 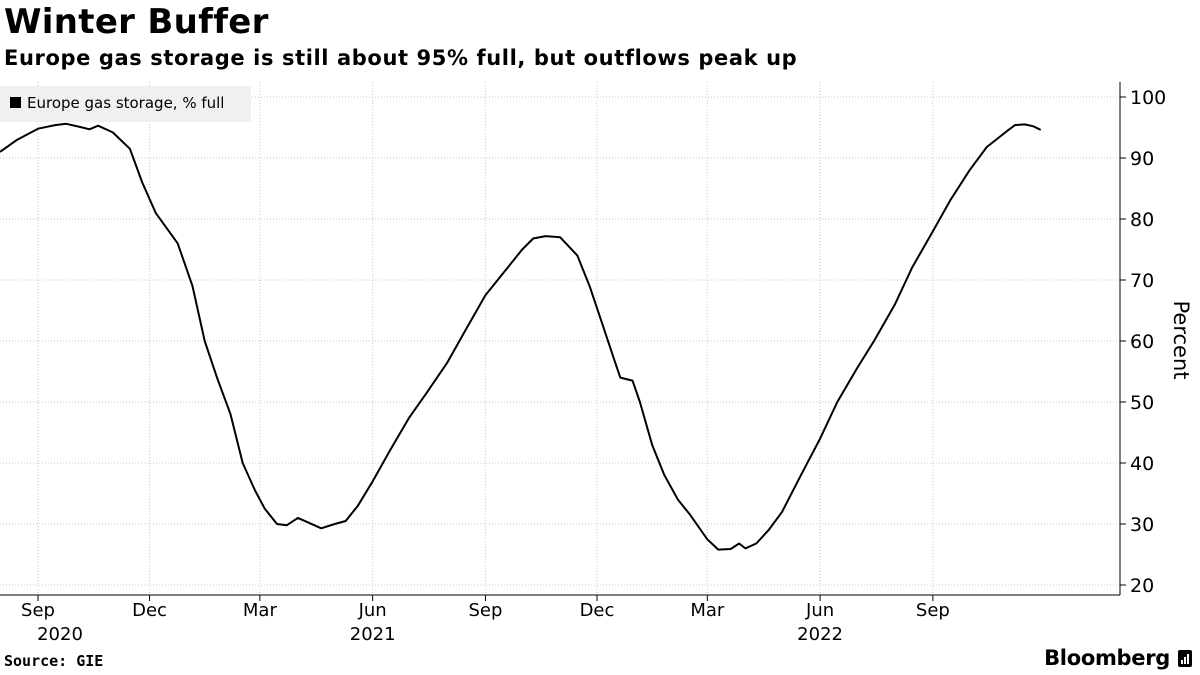 What do you see at coordinates (1181, 339) in the screenshot?
I see `y-axis-label: Percent` at bounding box center [1181, 339].